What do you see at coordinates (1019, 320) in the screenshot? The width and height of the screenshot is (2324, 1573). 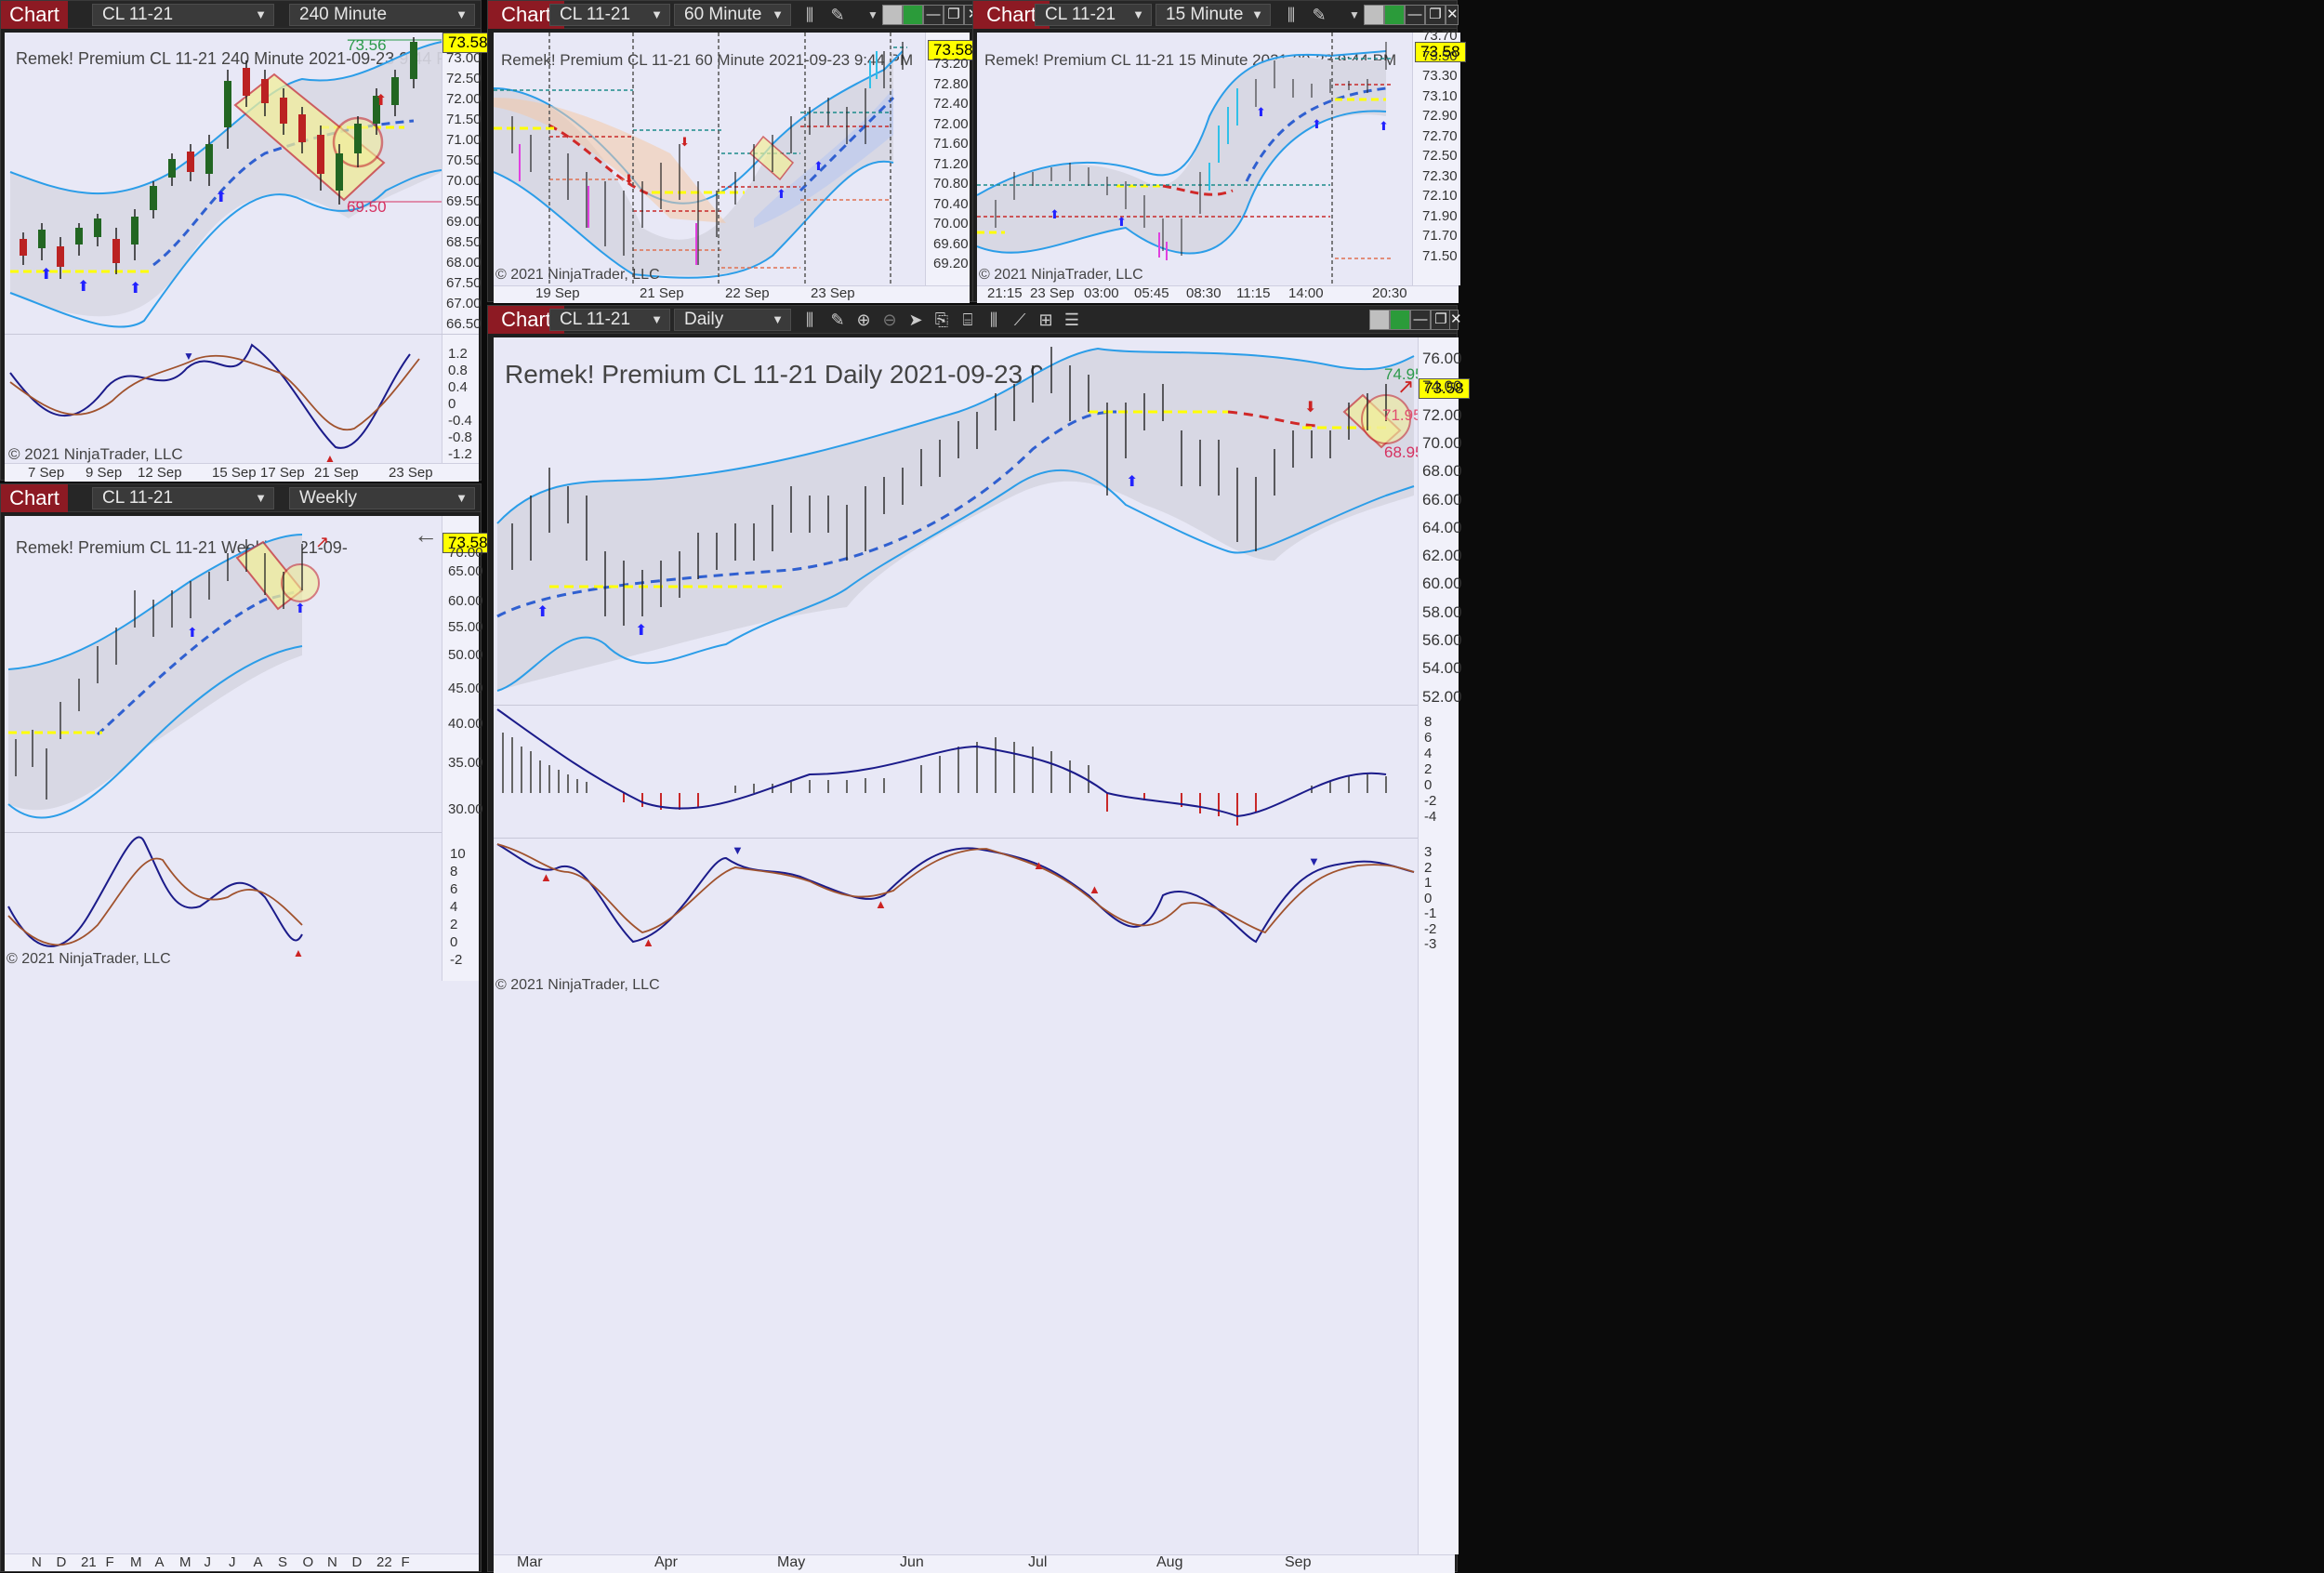 I see `strategies-icon: ⟋` at bounding box center [1019, 320].